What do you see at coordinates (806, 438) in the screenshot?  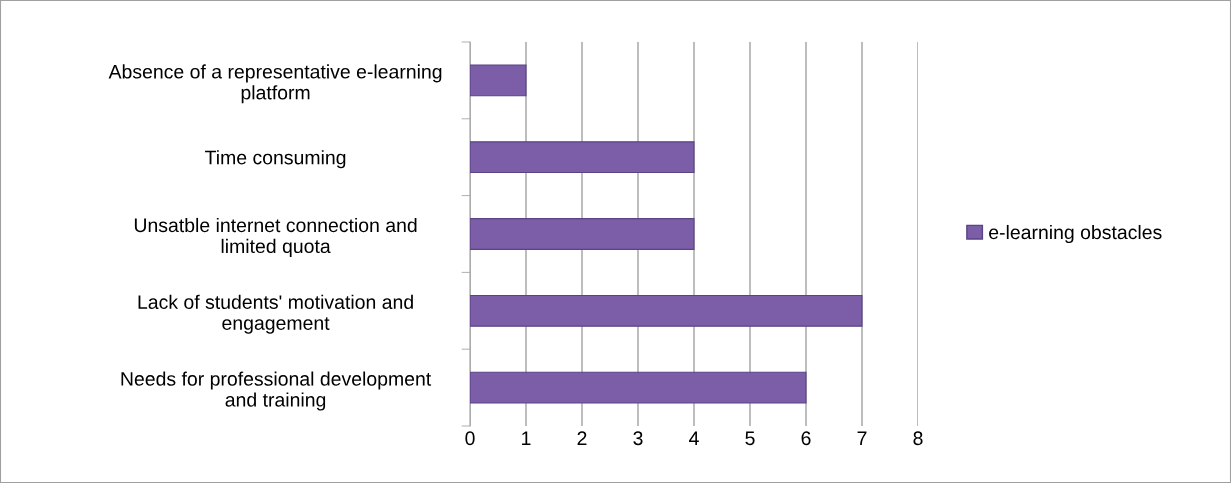 I see `x-tick-label: 6` at bounding box center [806, 438].